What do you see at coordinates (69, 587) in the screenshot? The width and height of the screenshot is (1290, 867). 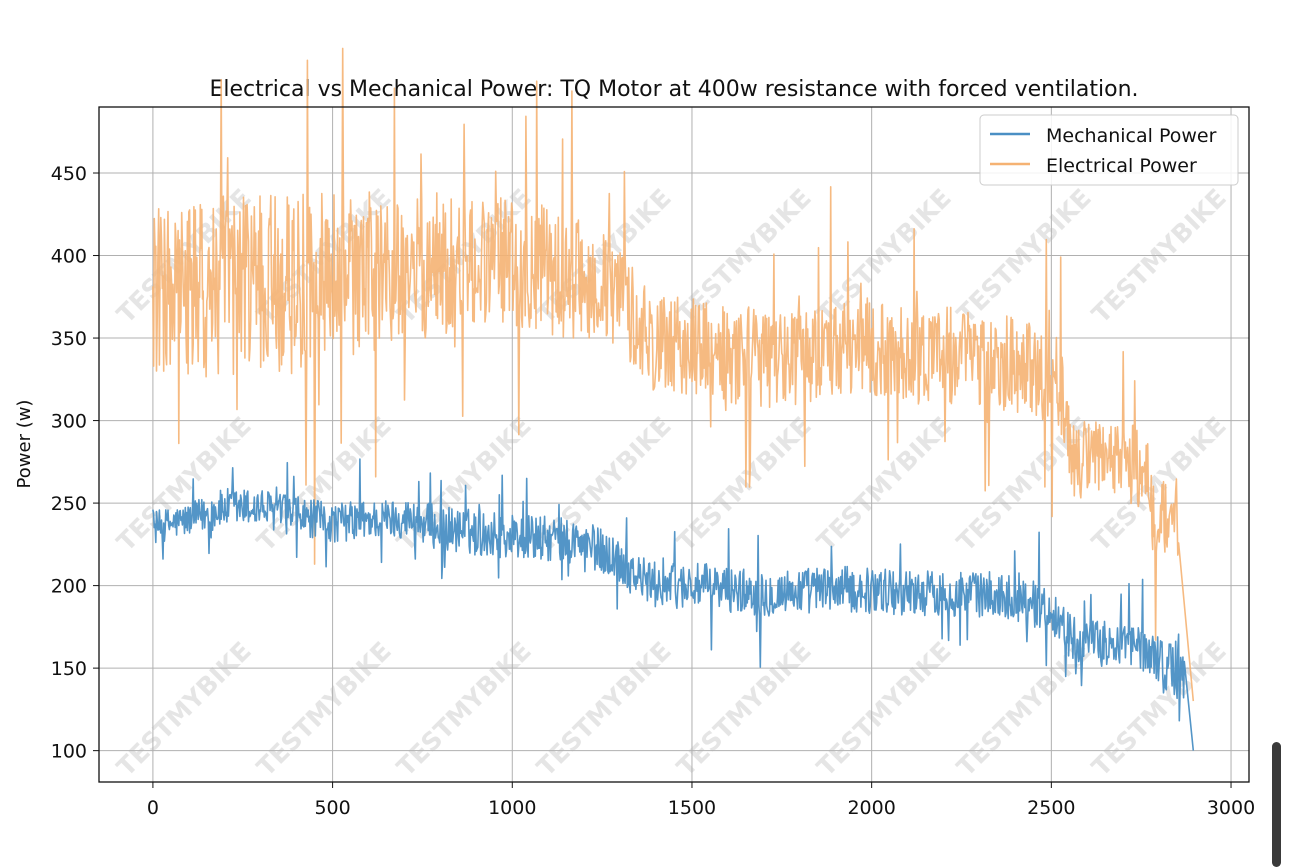 I see `y-tick-label: 200` at bounding box center [69, 587].